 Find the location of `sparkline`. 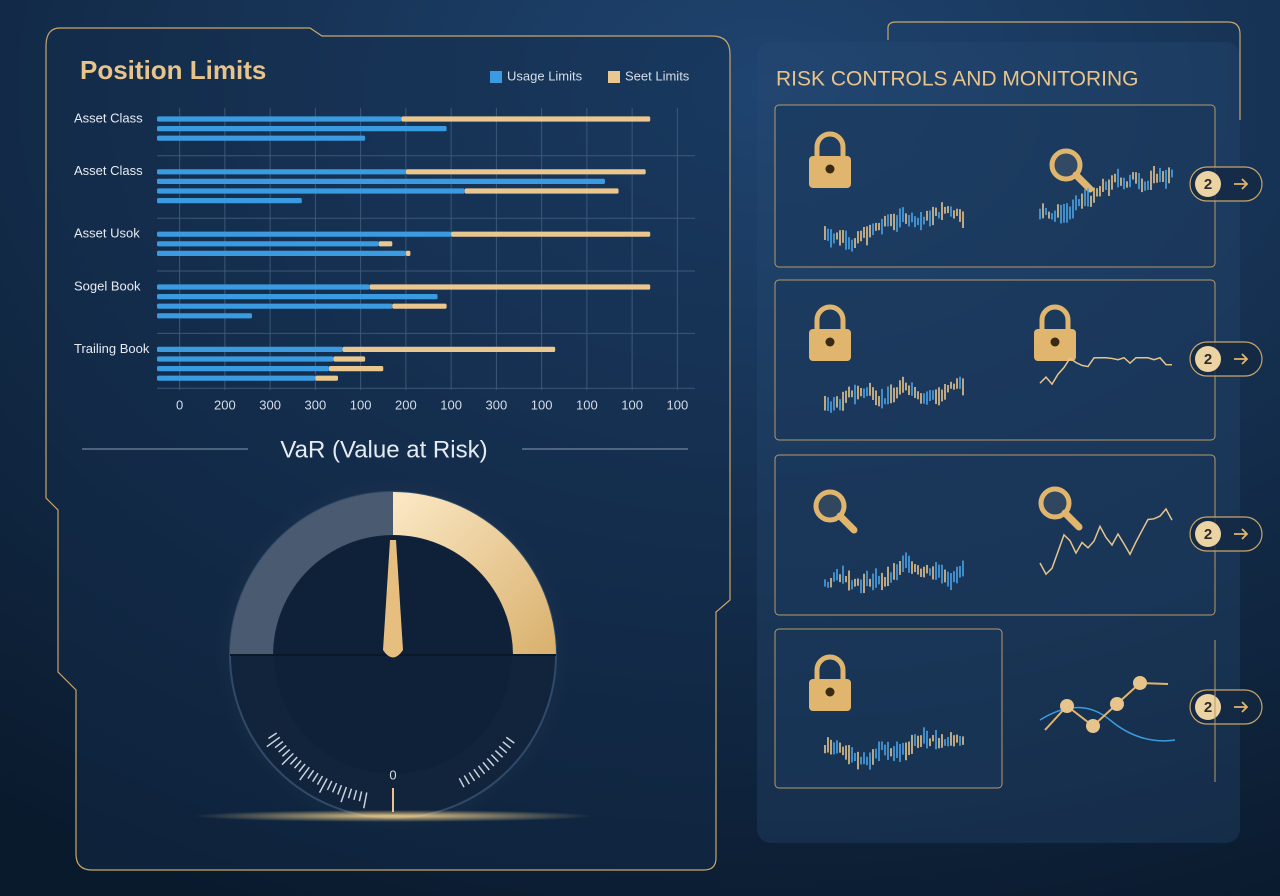

sparkline is located at coordinates (1106, 371).